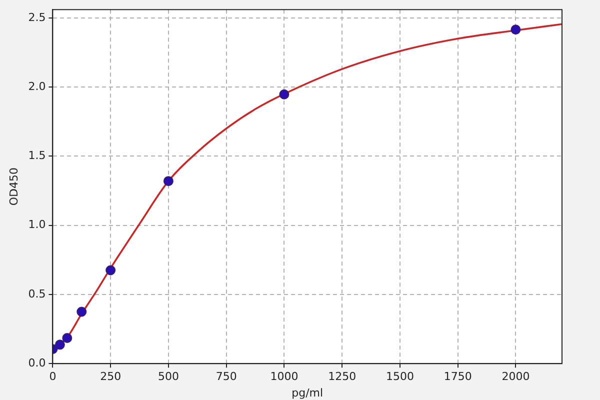  Describe the element at coordinates (342, 377) in the screenshot. I see `x-tick-label: 1250` at that location.